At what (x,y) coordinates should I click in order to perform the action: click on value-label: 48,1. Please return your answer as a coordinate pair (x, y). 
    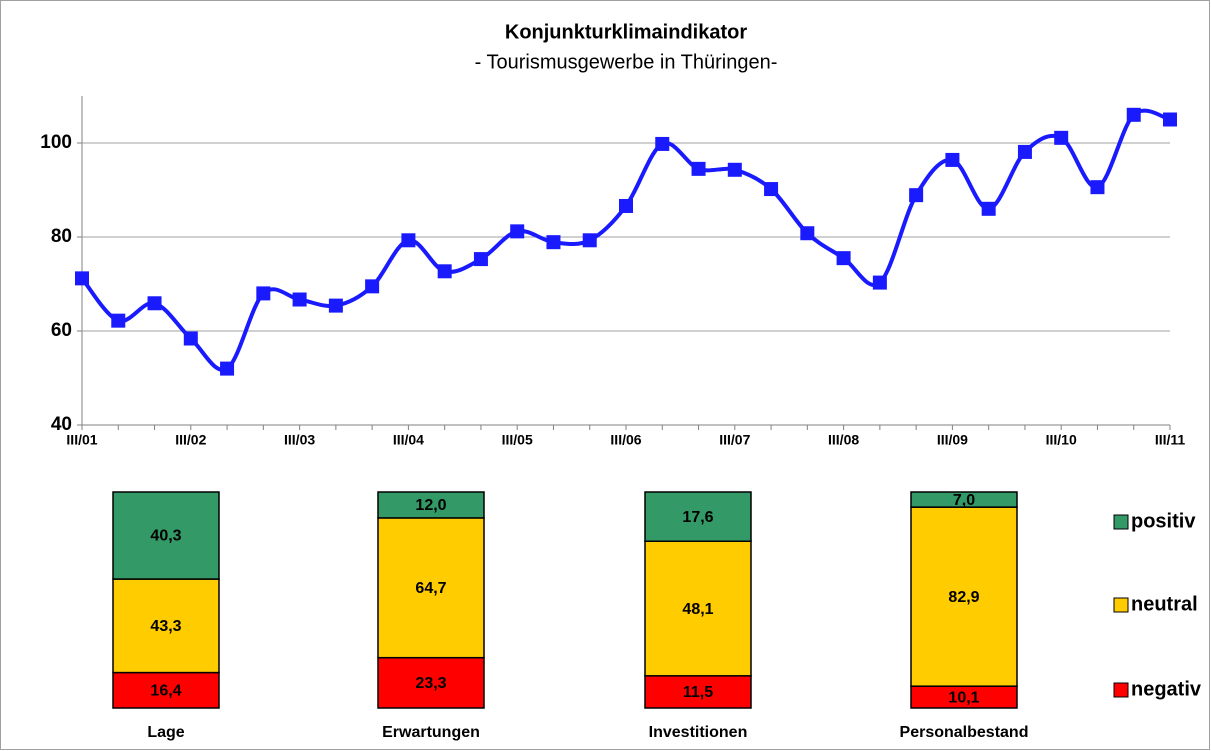
    Looking at the image, I should click on (697, 609).